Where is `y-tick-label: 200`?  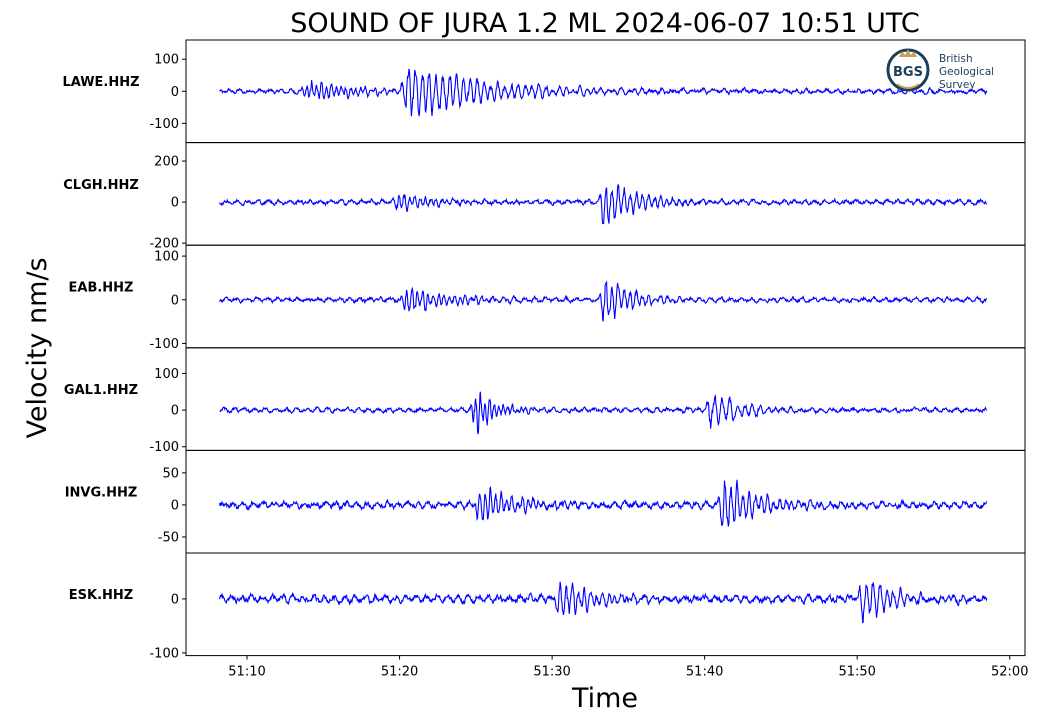 y-tick-label: 200 is located at coordinates (166, 162).